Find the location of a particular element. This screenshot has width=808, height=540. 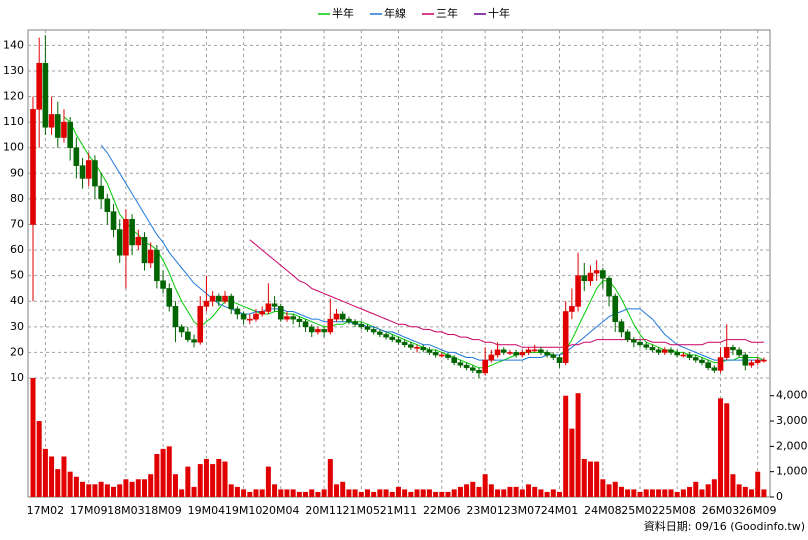

volume-tick-label: 0 is located at coordinates (779, 496).